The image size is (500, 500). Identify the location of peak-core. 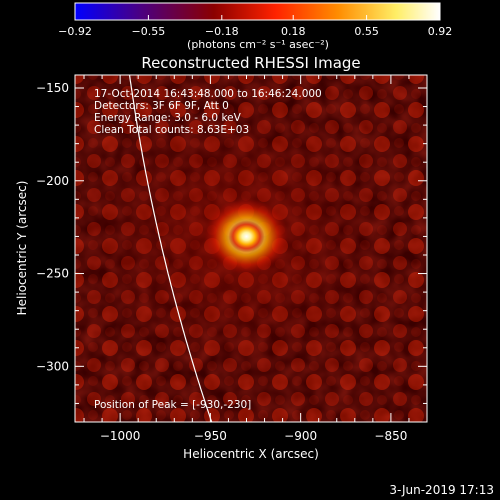
(246, 236).